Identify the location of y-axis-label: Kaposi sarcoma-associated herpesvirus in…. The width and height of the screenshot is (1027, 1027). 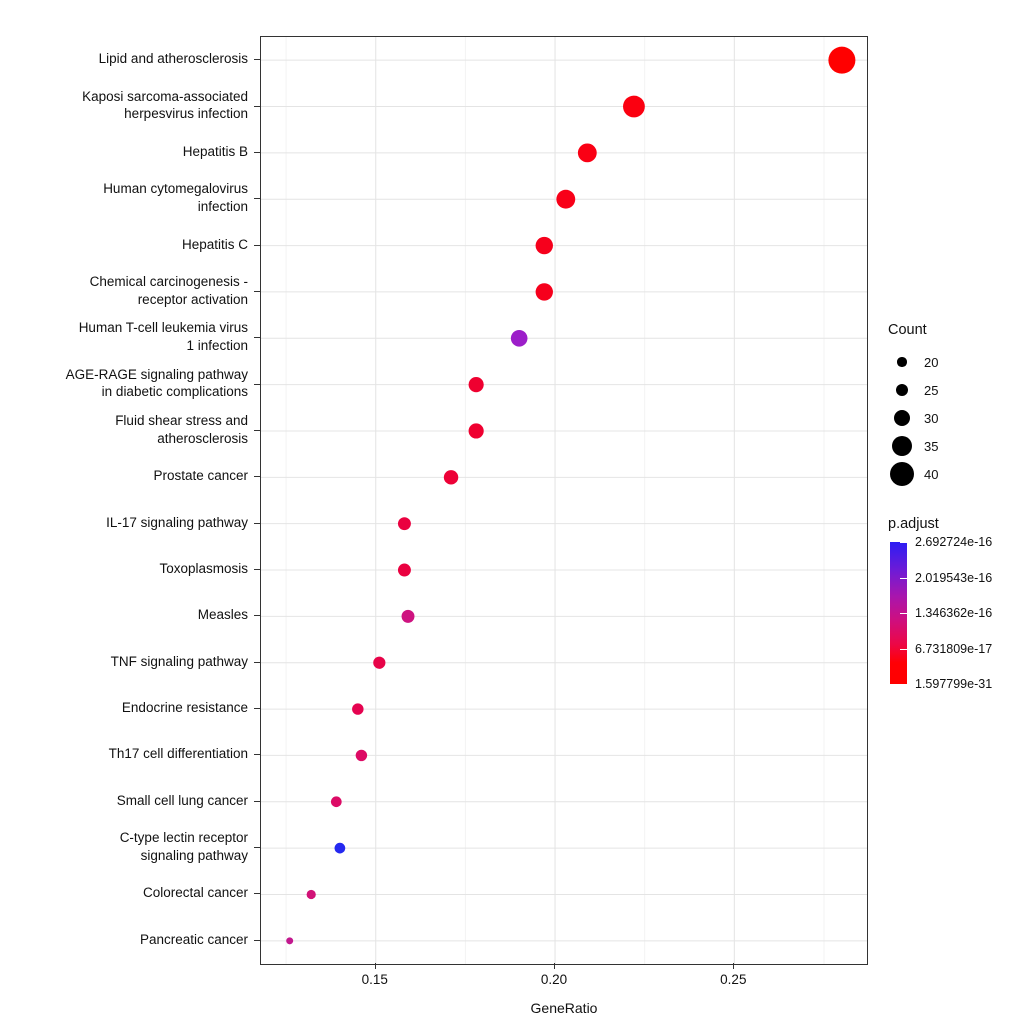
(165, 105).